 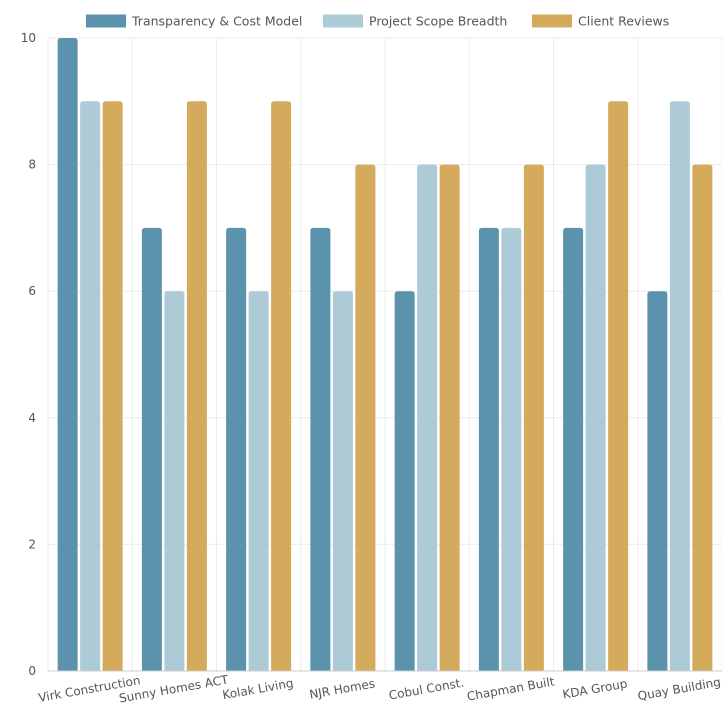 I want to click on bar-client-reviews-njr-homes, so click(x=365, y=417).